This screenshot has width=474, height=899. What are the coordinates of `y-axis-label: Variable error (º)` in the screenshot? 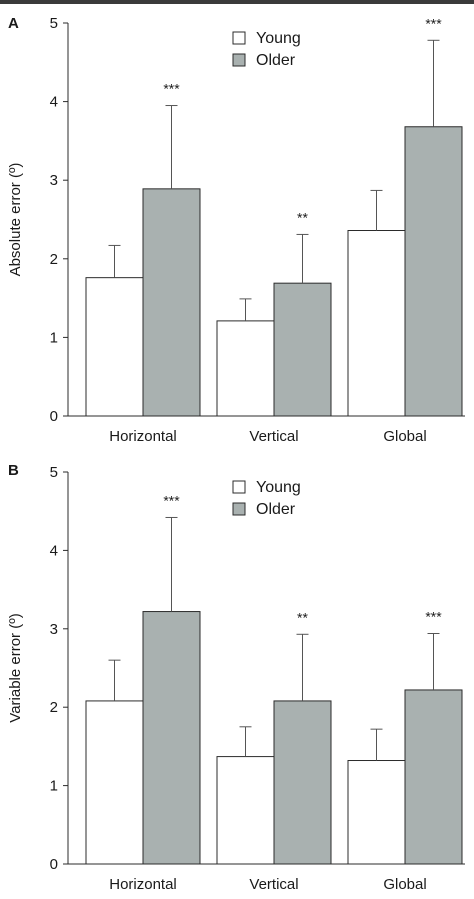 It's located at (15, 667).